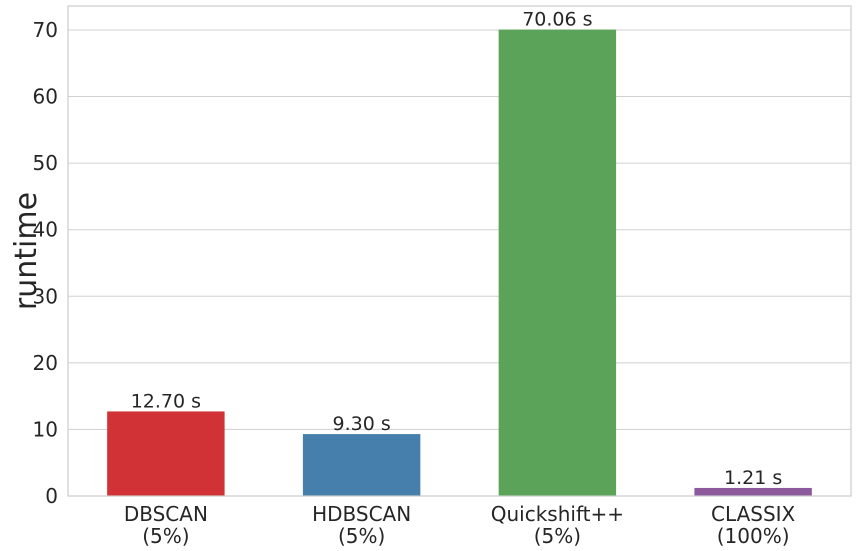 The width and height of the screenshot is (856, 551). What do you see at coordinates (166, 525) in the screenshot?
I see `x-tick-label: DBSCAN (5%)` at bounding box center [166, 525].